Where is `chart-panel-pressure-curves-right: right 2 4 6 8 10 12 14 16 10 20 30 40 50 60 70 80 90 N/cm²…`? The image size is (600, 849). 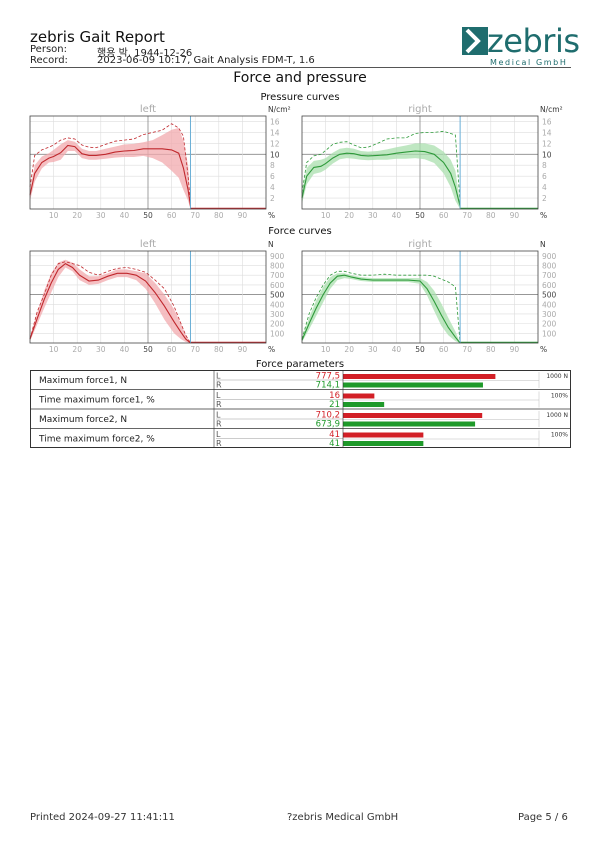
chart-panel-pressure-curves-right: right 2 4 6 8 10 12 14 16 10 20 30 40 50 60 70 80 90 N/cm²… is located at coordinates (432, 162).